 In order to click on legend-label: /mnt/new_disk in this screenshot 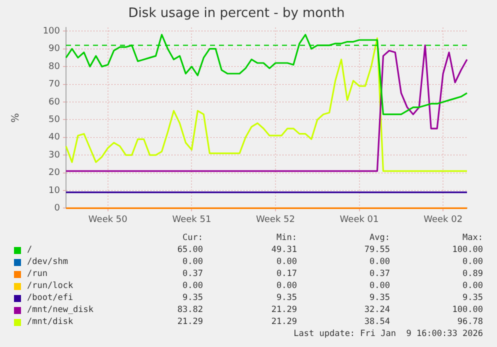, I will do `click(60, 310)`.